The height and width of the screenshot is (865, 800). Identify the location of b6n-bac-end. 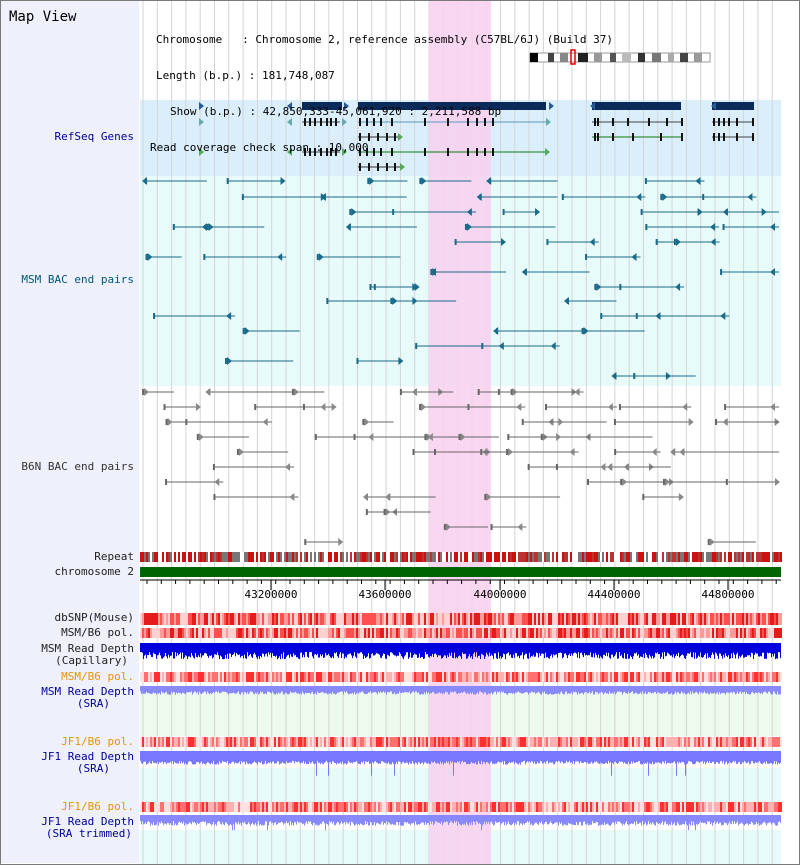
(522, 422).